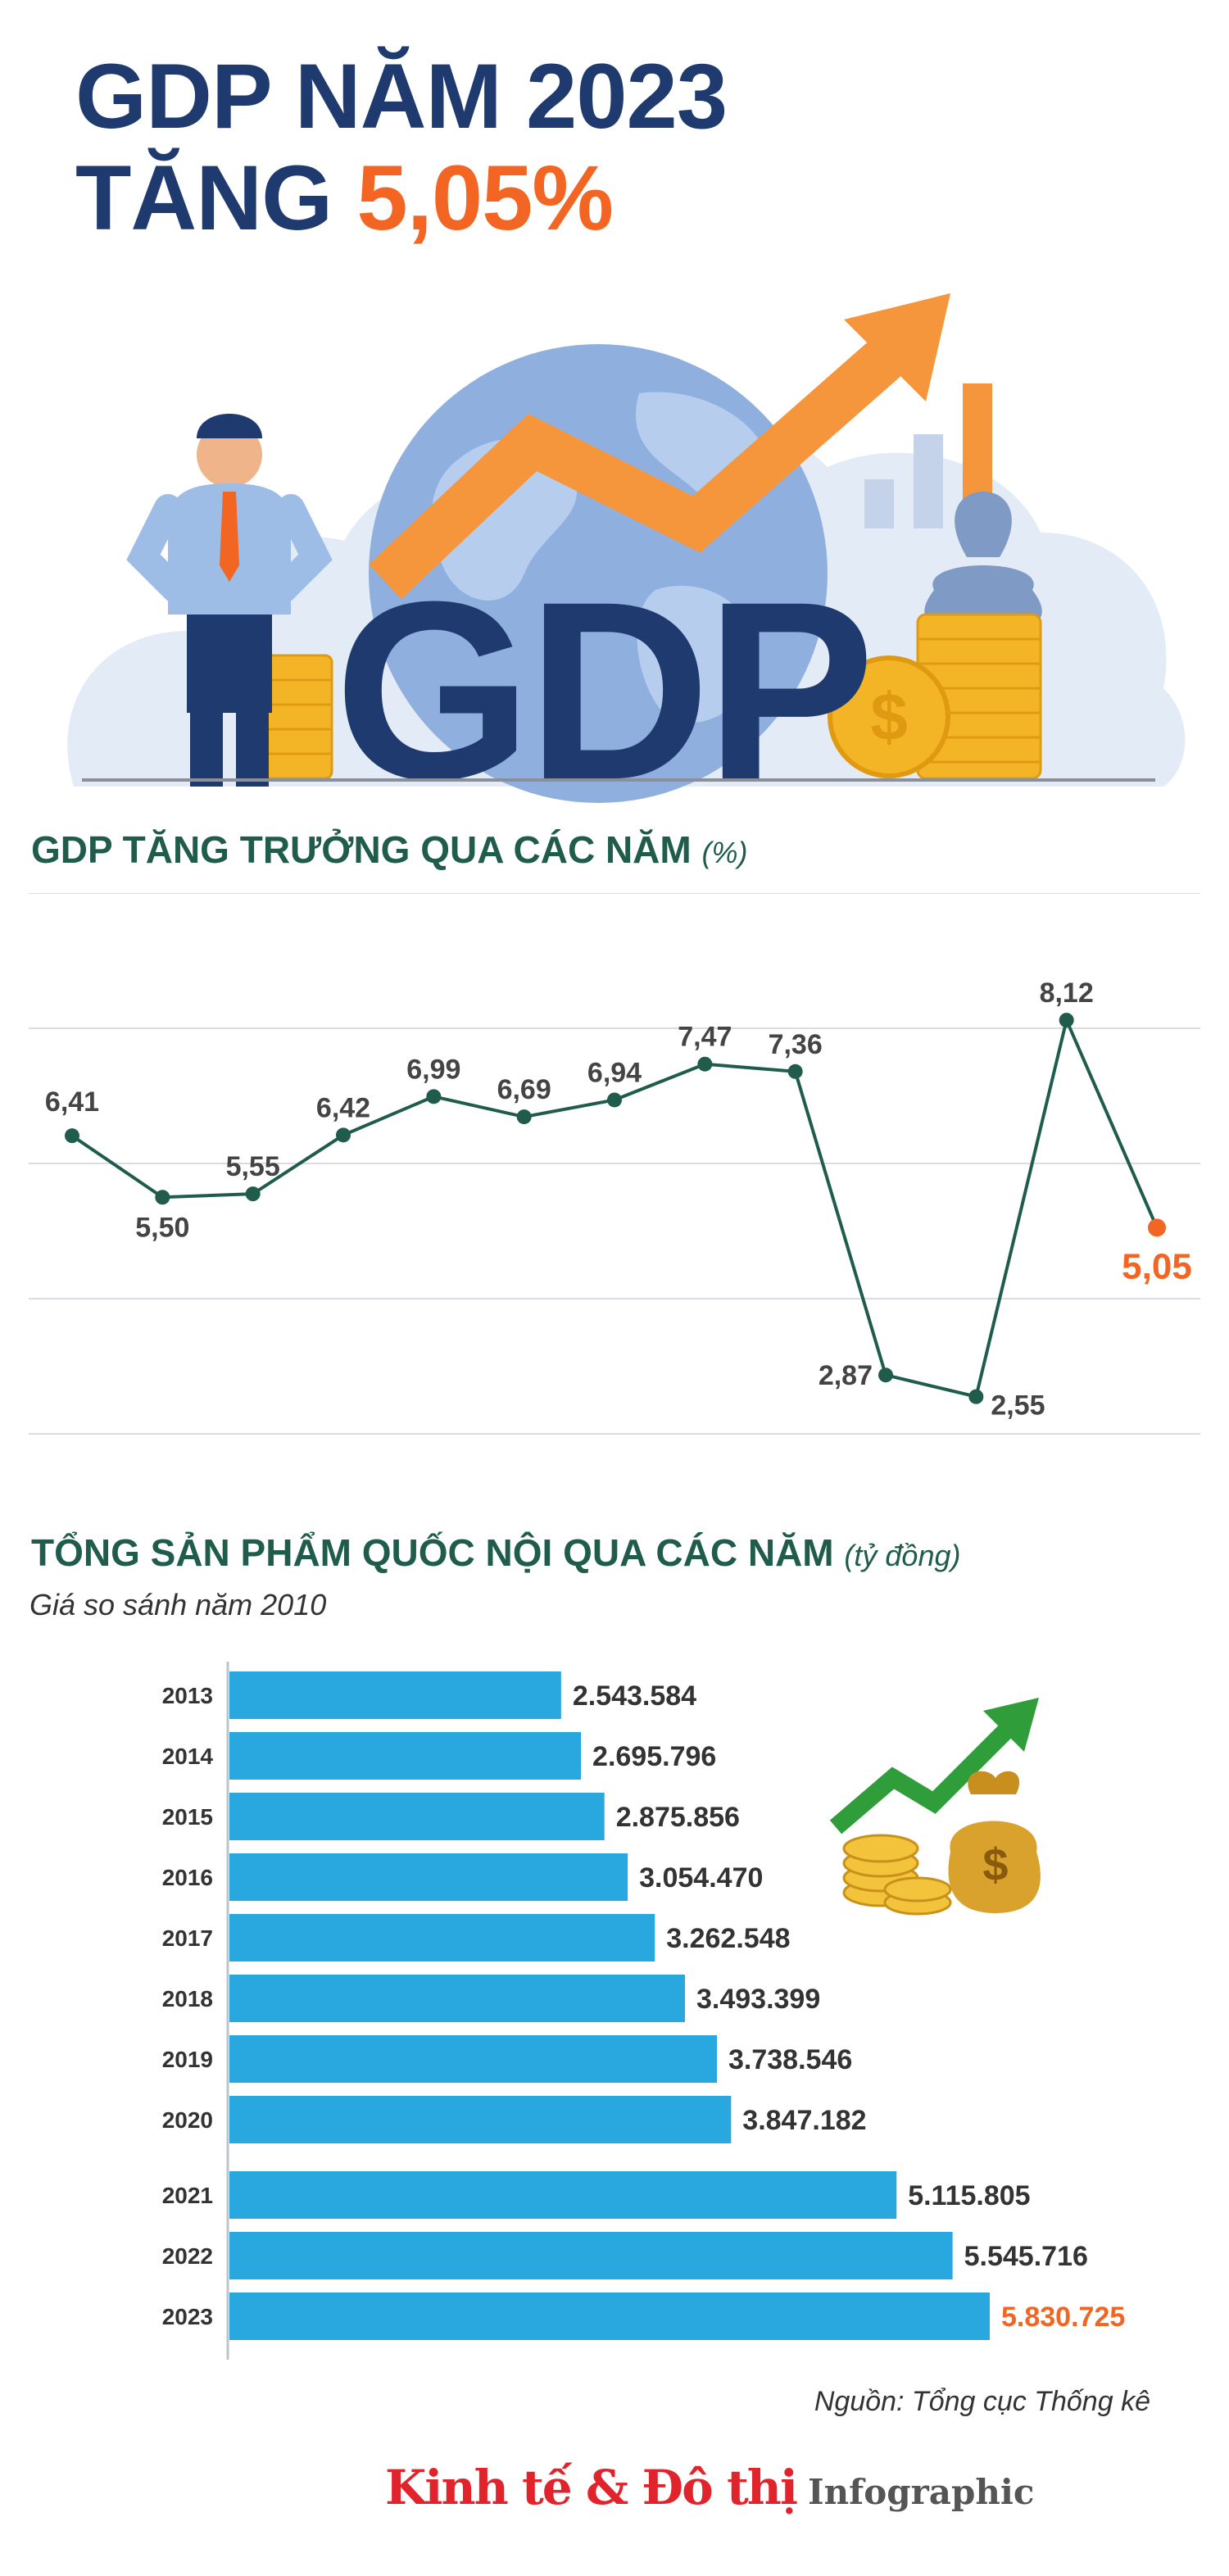 This screenshot has height=2576, width=1229. I want to click on brand-logo: Kinh tế & Đô thị Infographic, so click(709, 2487).